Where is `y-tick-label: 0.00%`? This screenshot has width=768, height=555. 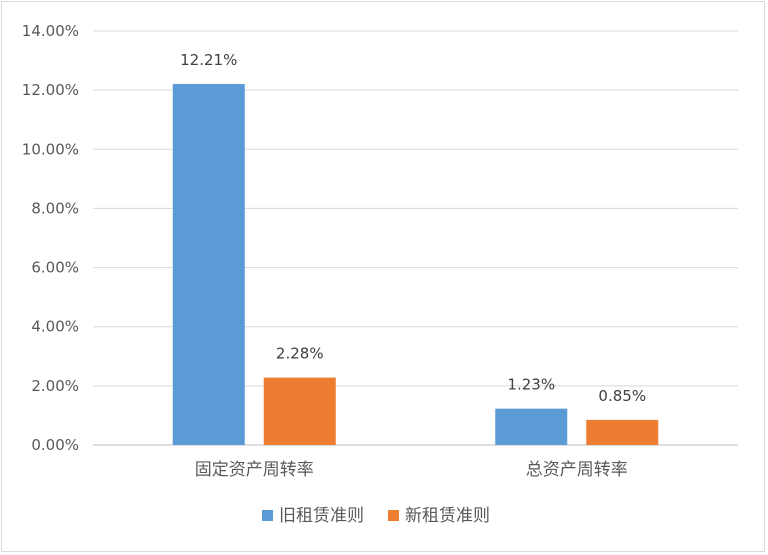 y-tick-label: 0.00% is located at coordinates (55, 445).